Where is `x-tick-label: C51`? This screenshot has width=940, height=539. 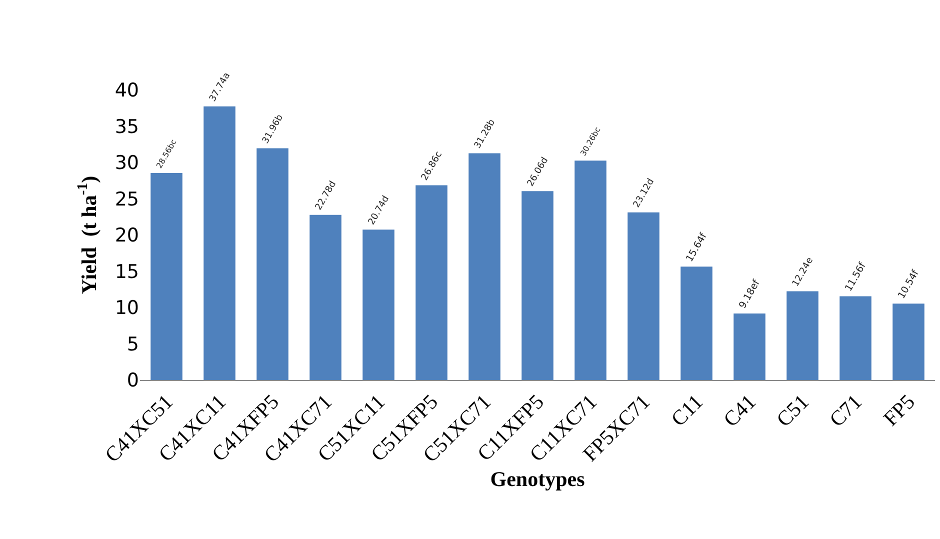 x-tick-label: C51 is located at coordinates (793, 411).